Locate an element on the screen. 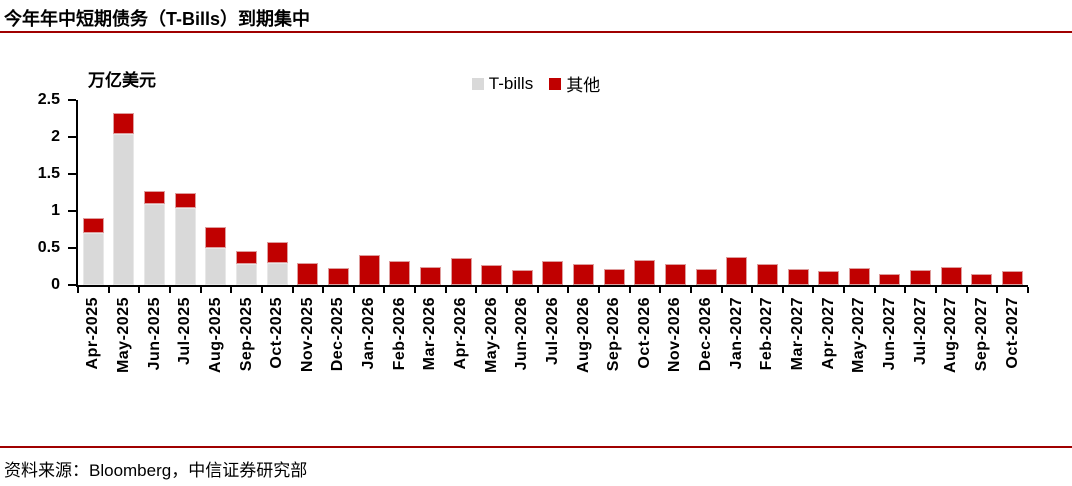 The image size is (1072, 486). x-tick-label-text: Aug-2025 is located at coordinates (215, 335).